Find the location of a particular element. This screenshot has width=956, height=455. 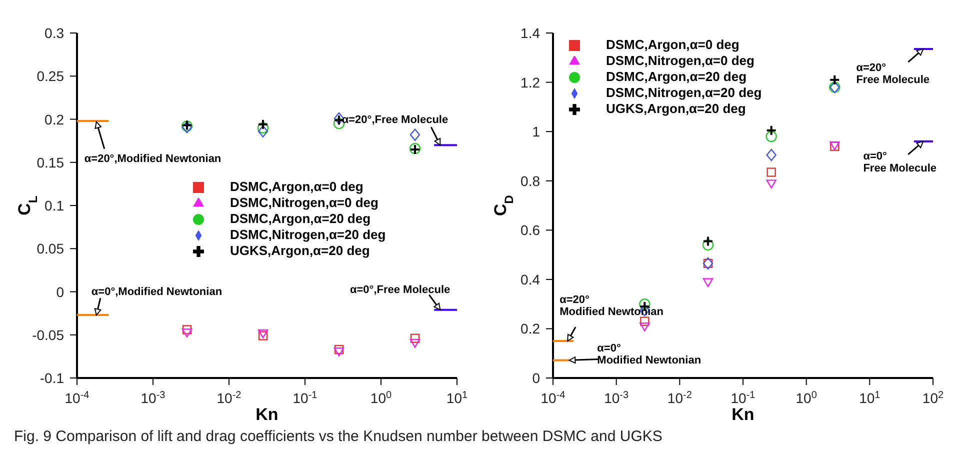

y-tick-label: 1.2 is located at coordinates (530, 82).